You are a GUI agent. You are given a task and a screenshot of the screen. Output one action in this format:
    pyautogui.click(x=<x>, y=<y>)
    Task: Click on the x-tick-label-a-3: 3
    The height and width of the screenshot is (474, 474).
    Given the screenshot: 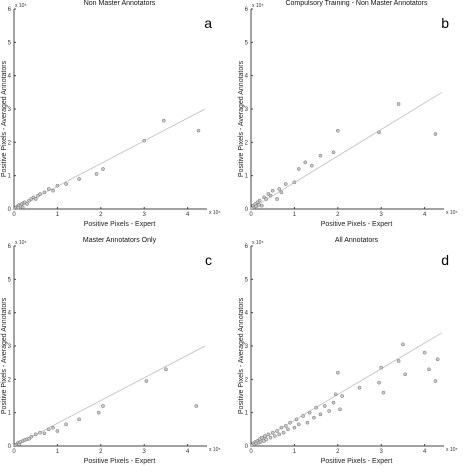 What is the action you would take?
    pyautogui.click(x=145, y=215)
    